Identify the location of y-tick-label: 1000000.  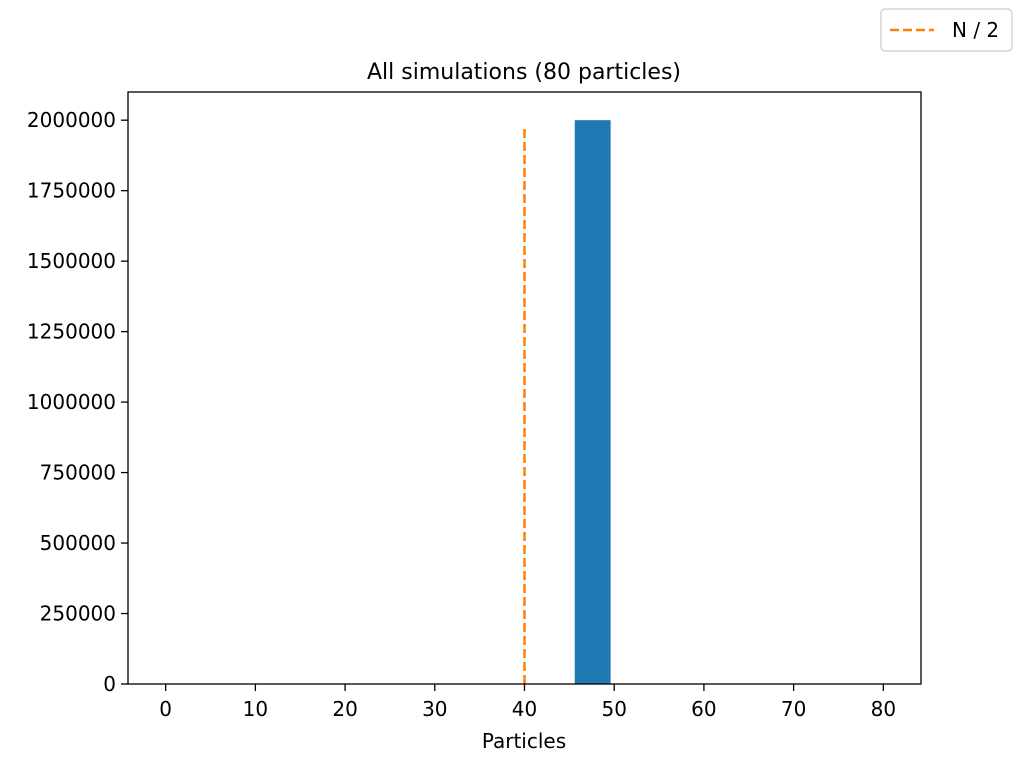
(71, 402).